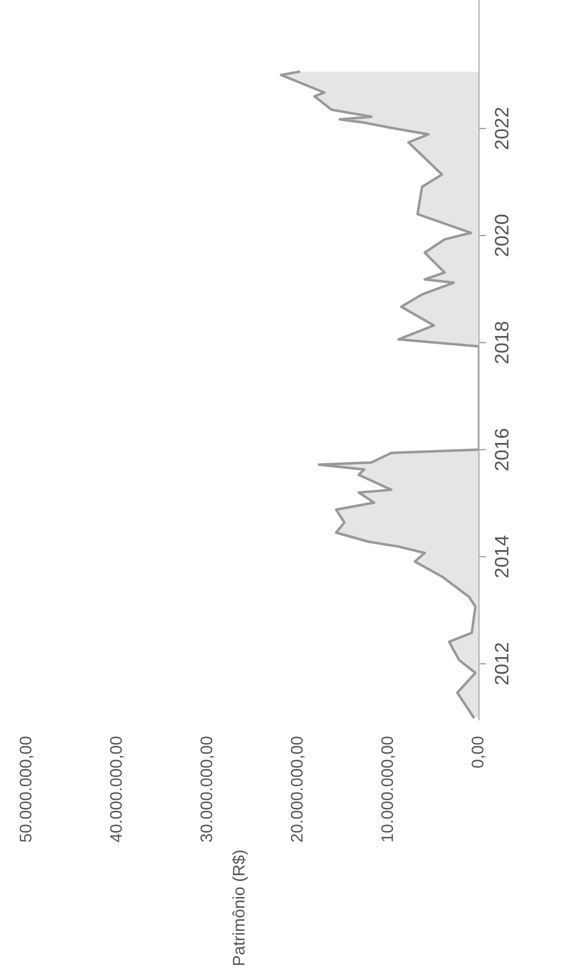  I want to click on x-tick-label: 20.000.000,00, so click(297, 789).